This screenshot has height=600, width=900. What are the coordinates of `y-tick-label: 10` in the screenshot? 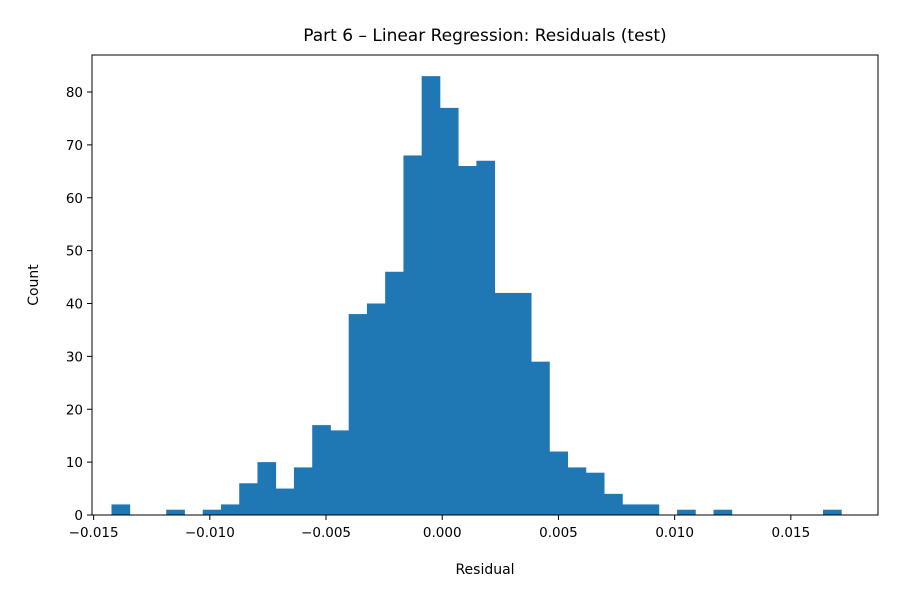 It's located at (74, 463).